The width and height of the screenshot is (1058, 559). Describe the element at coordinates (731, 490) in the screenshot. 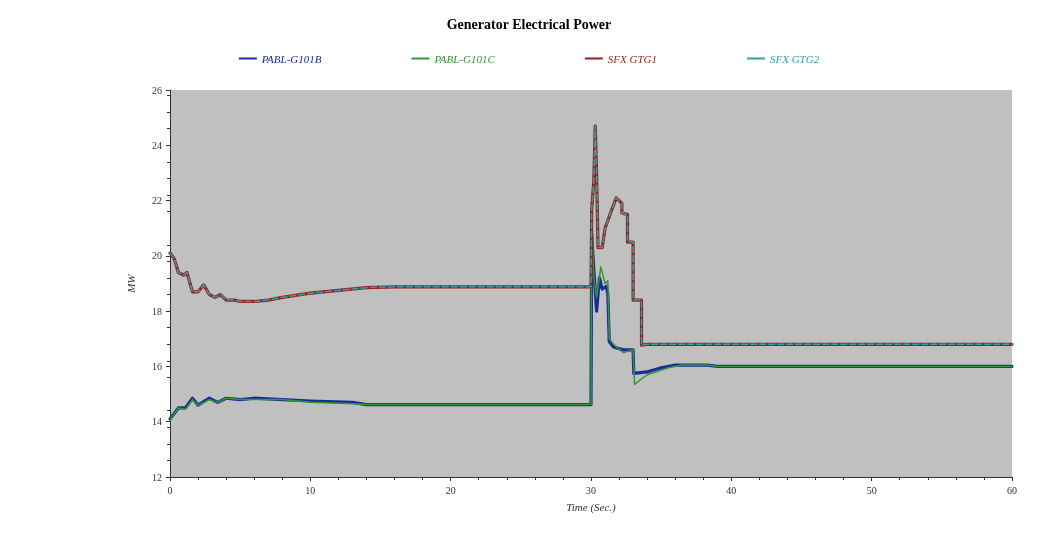

I see `x-tick-label: 40` at that location.